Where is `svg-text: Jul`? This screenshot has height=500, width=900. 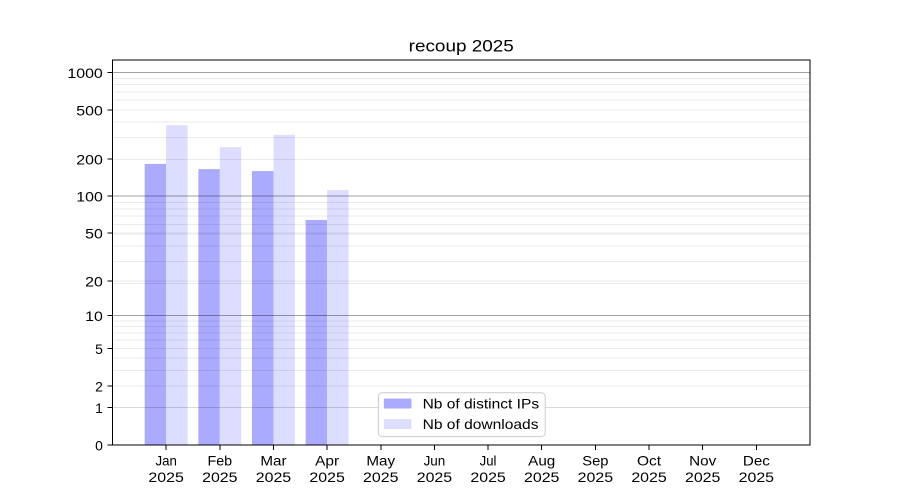
svg-text: Jul is located at coordinates (488, 460).